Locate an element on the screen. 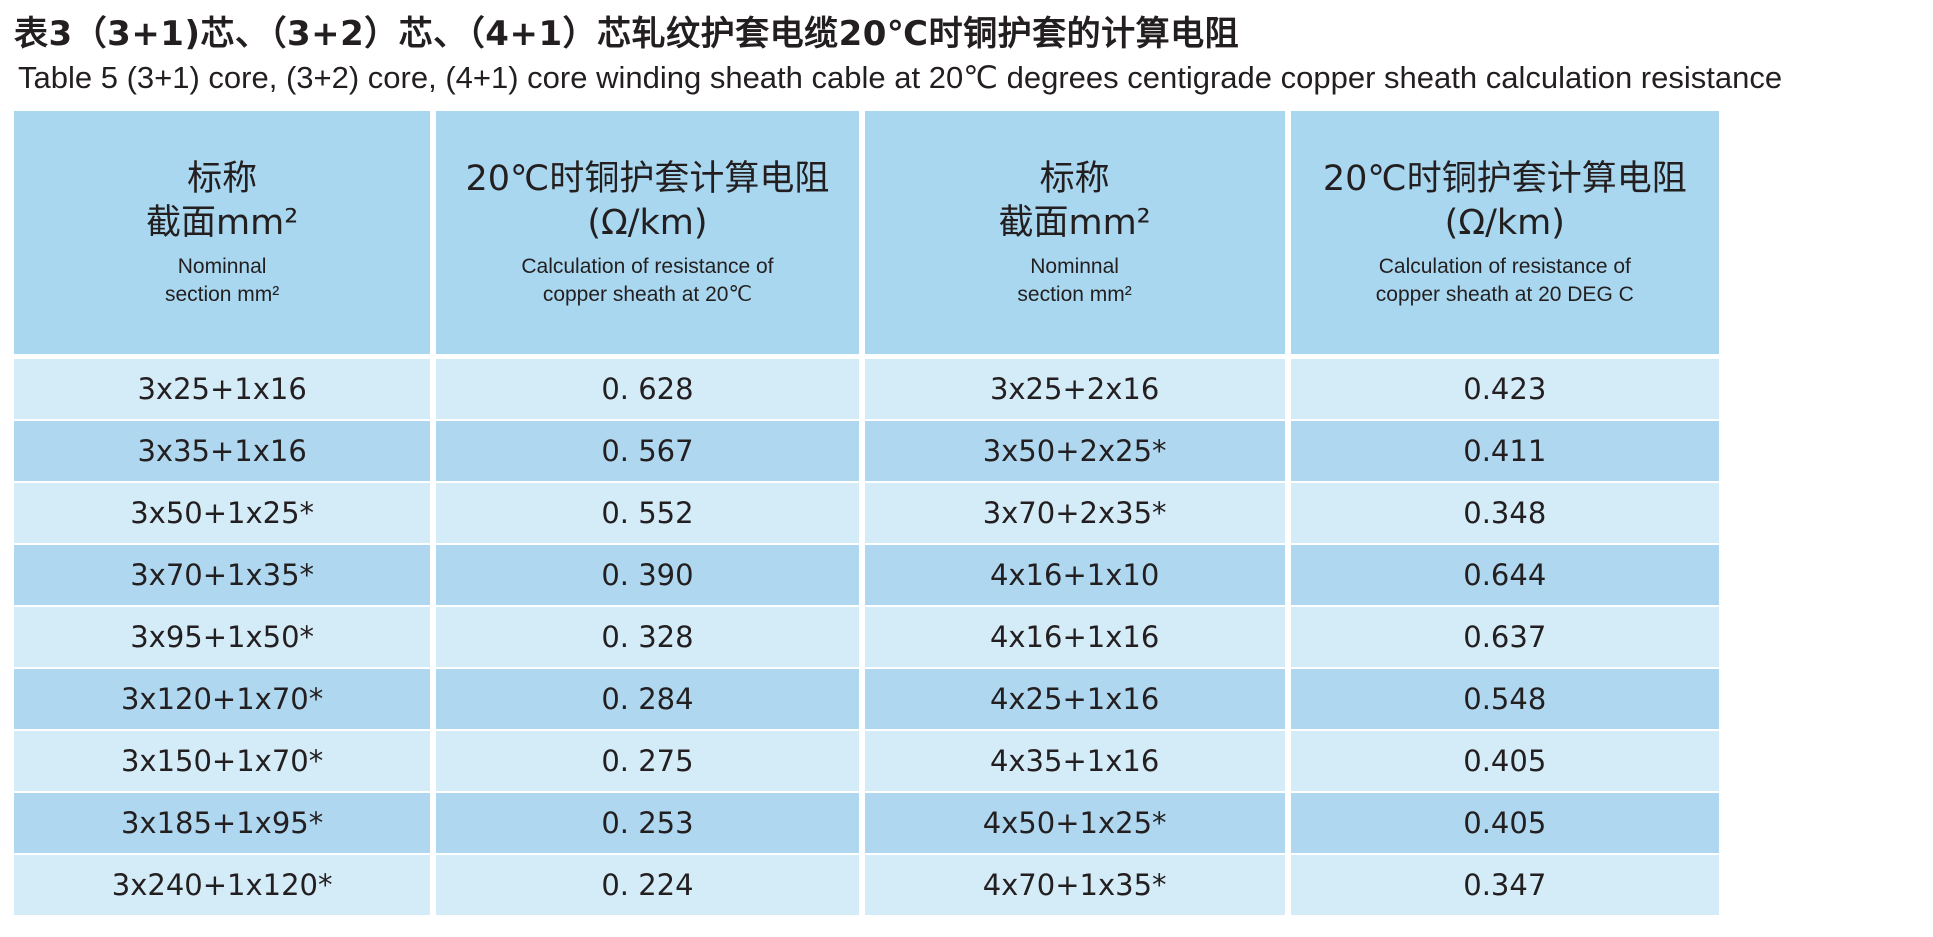 Image resolution: width=1933 pixels, height=937 pixels. table-cell: 4x70+1x35* is located at coordinates (1077, 886).